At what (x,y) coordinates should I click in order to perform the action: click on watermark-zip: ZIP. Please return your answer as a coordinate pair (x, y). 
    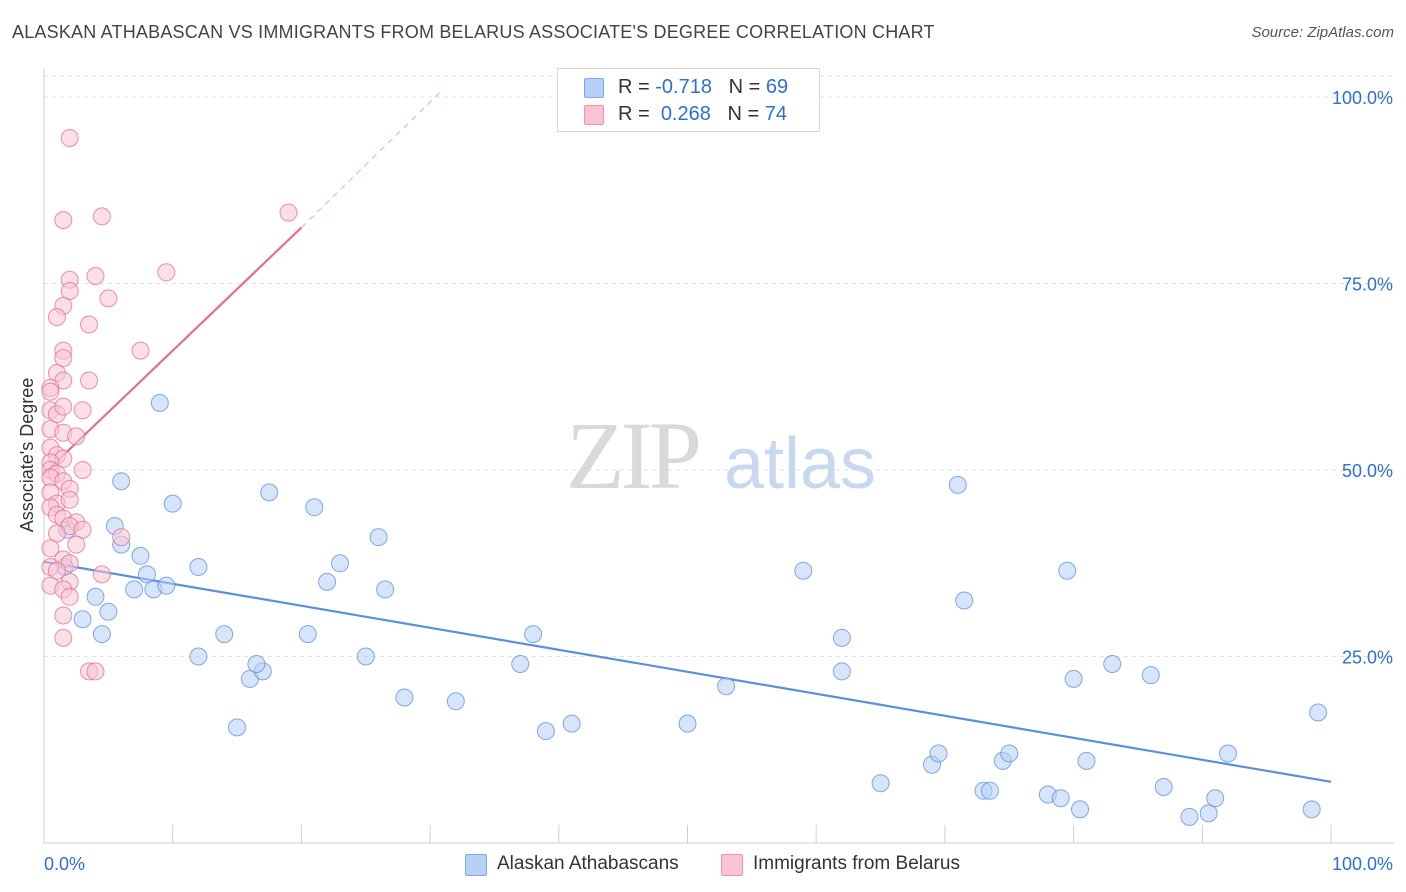
    Looking at the image, I should click on (632, 455).